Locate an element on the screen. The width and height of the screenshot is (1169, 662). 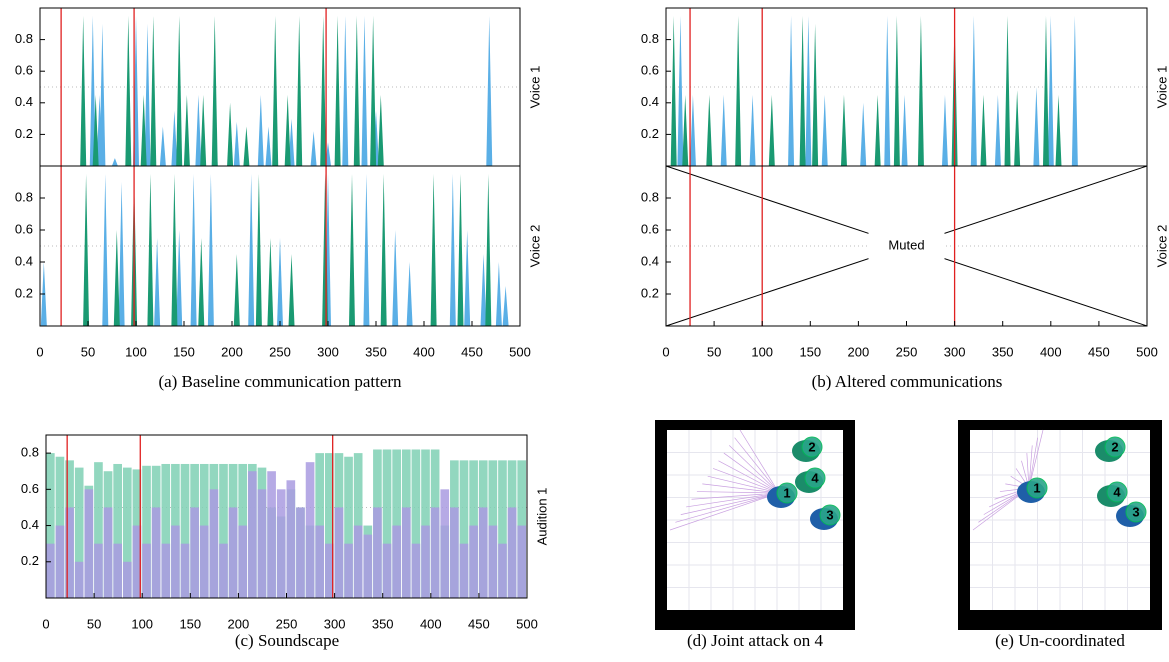
y-tick-label: 0.6 is located at coordinates (24, 228).